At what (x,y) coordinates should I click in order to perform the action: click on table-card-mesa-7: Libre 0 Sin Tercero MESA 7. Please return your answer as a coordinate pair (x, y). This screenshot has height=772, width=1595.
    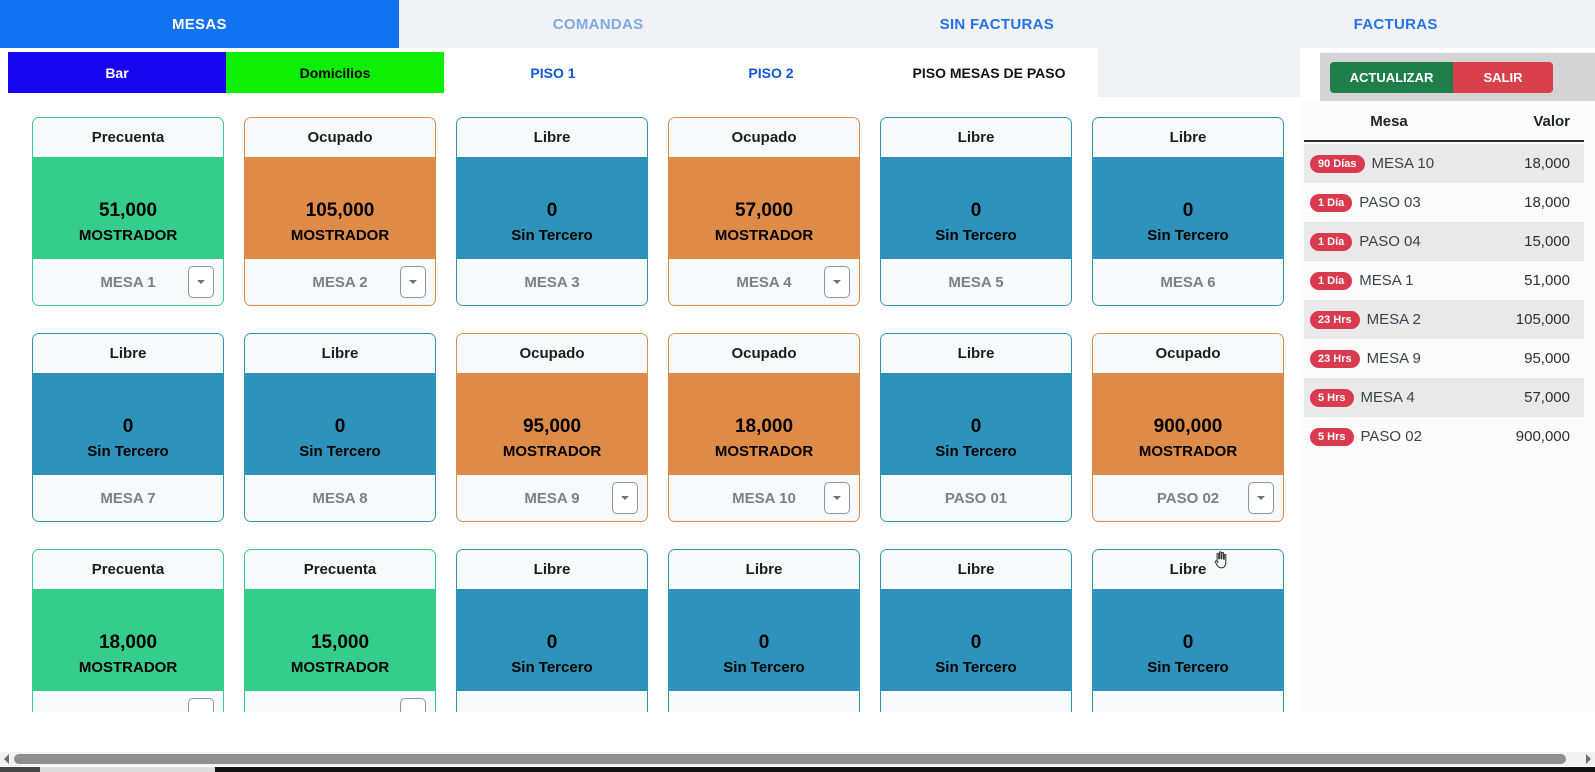
    Looking at the image, I should click on (128, 427).